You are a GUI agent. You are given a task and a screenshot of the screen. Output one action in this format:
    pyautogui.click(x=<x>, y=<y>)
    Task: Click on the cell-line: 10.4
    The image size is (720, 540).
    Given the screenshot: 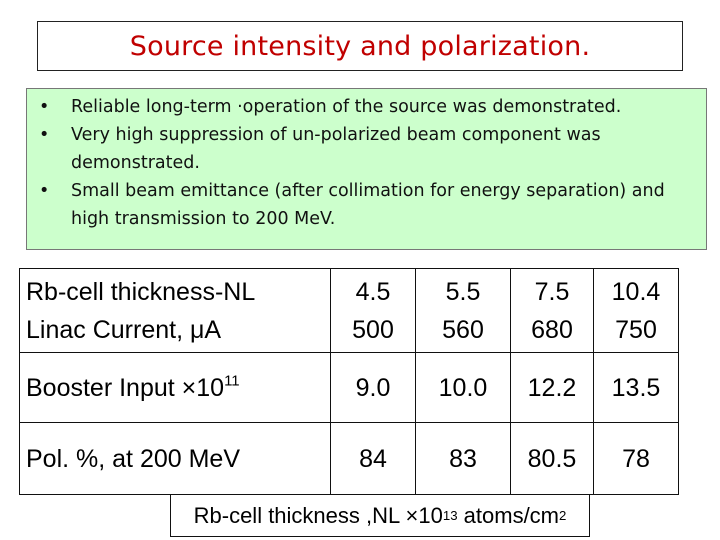 What is the action you would take?
    pyautogui.click(x=636, y=291)
    